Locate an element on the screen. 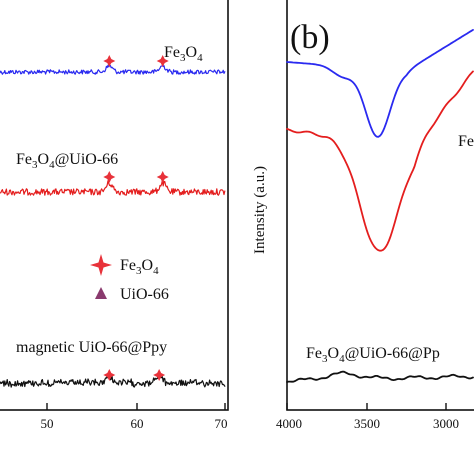  panel-a-series-magnetic-uio66-ppy-line is located at coordinates (113, 380).